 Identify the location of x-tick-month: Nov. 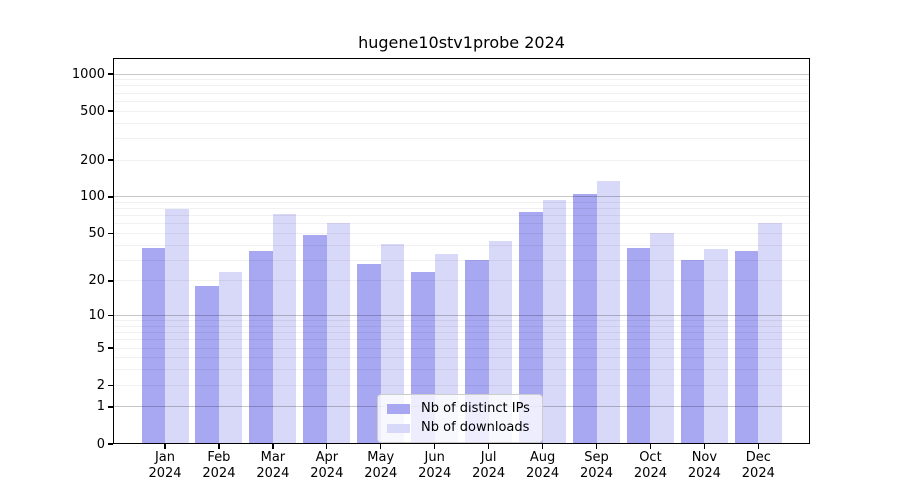
(704, 457).